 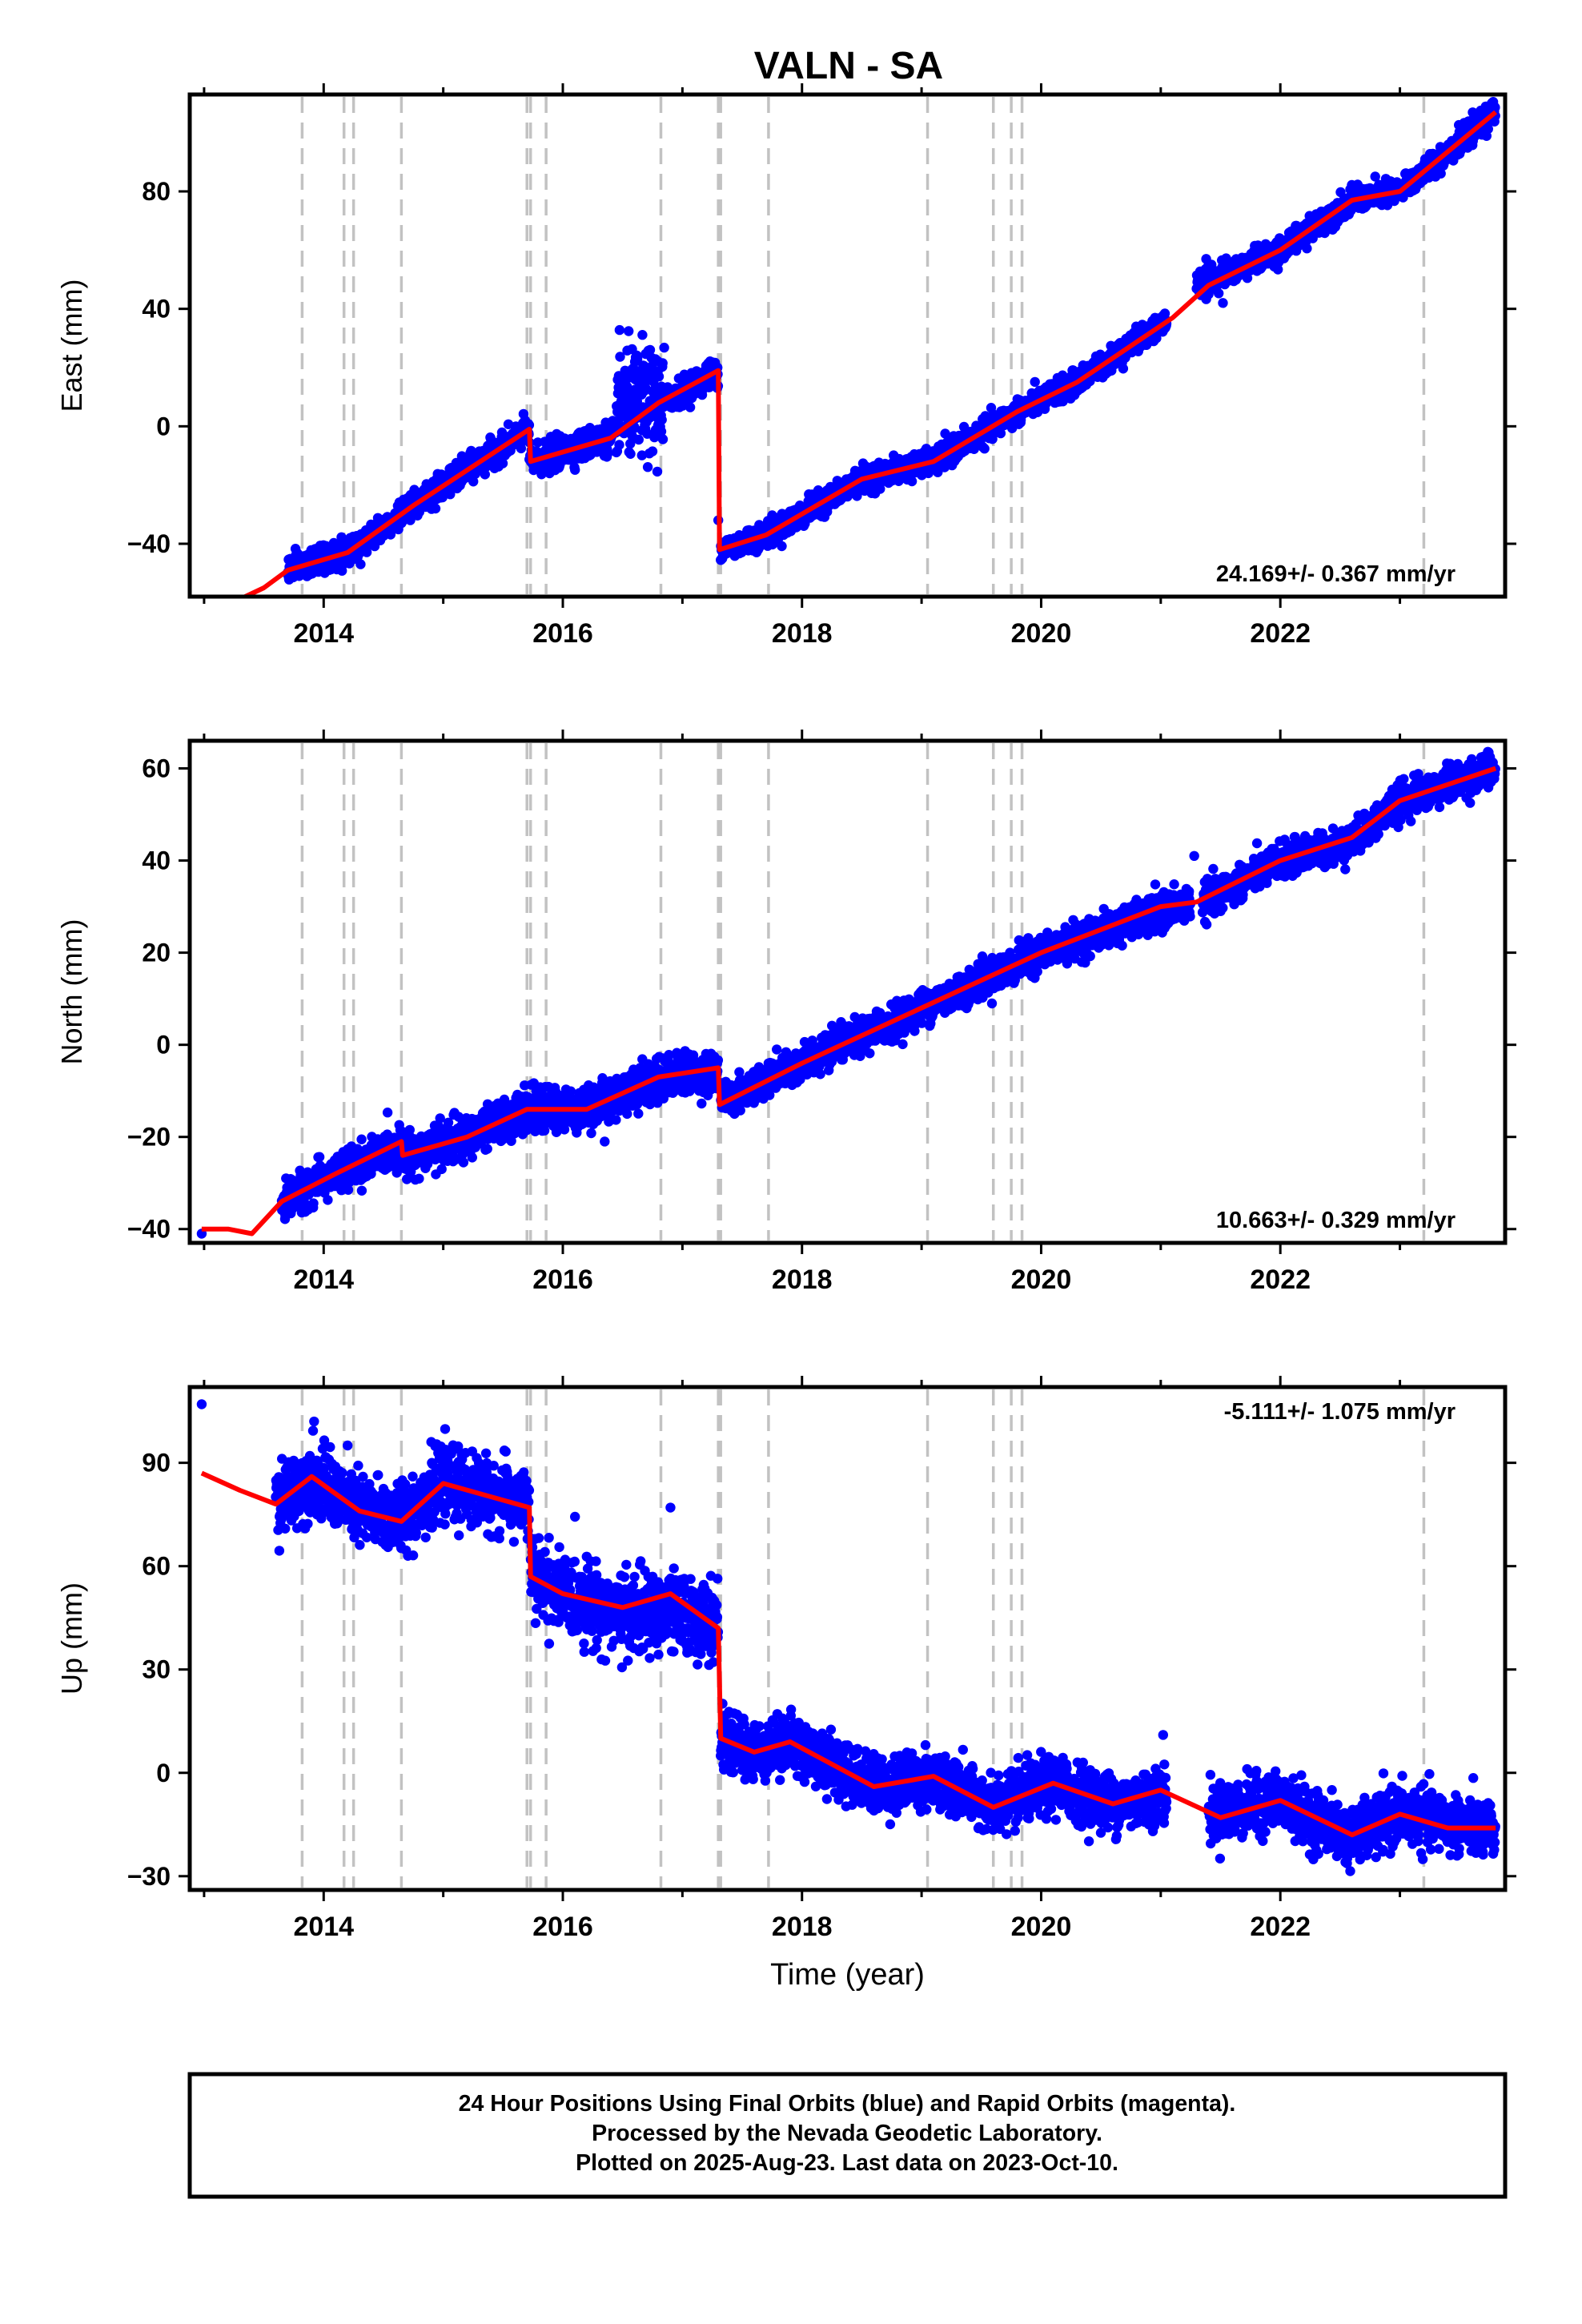 I want to click on figure-title: VALN - SA, so click(x=848, y=66).